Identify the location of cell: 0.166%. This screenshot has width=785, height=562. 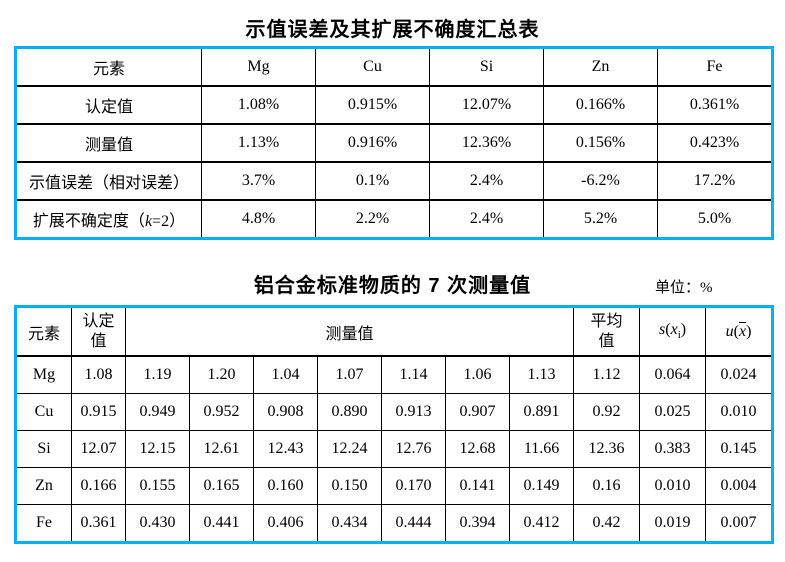
(600, 105).